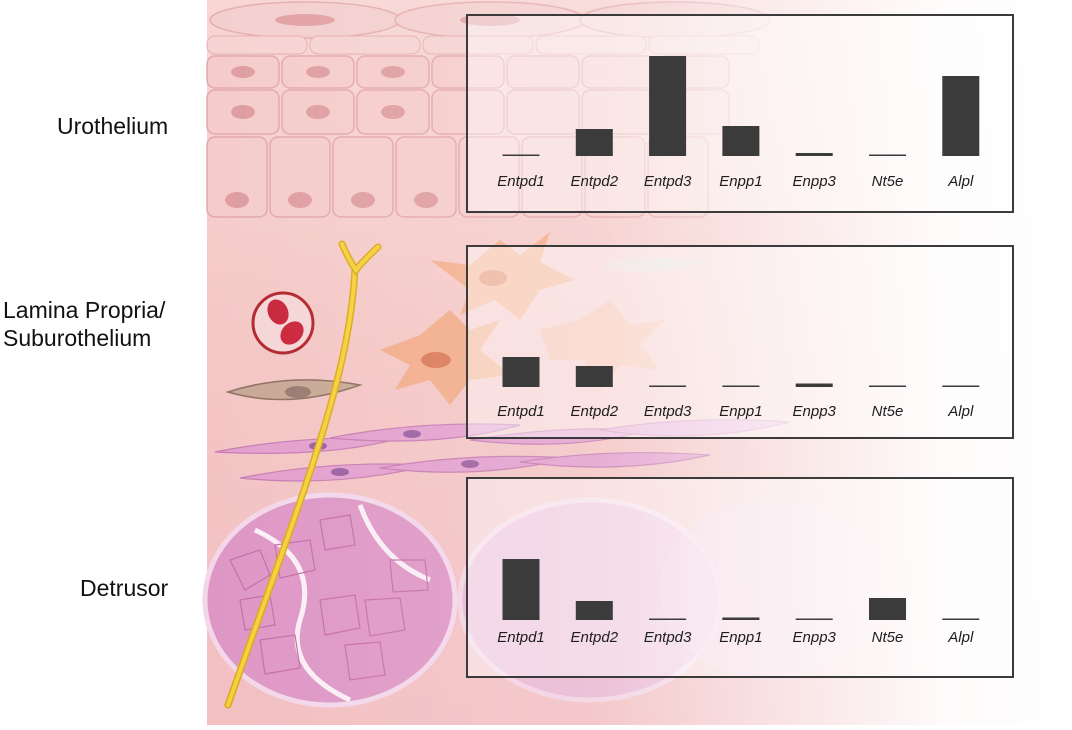 Image resolution: width=1072 pixels, height=730 pixels. What do you see at coordinates (124, 588) in the screenshot?
I see `detrusor-label: Detrusor` at bounding box center [124, 588].